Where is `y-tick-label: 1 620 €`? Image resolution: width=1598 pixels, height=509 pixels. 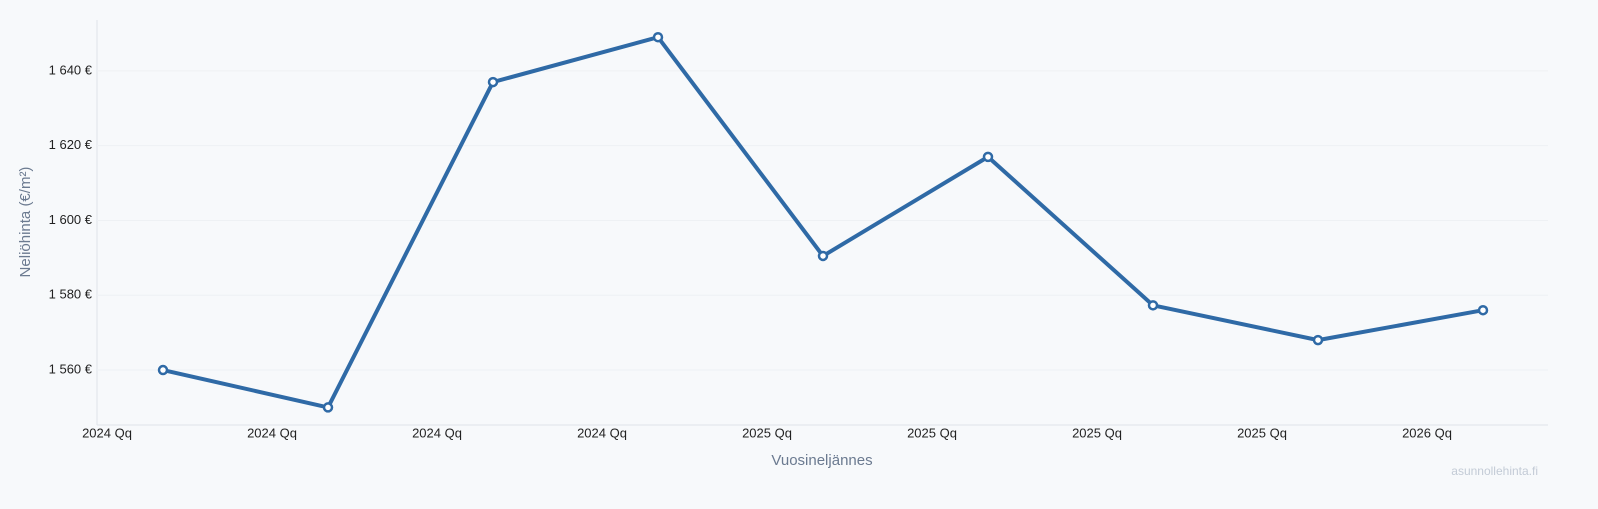
y-tick-label: 1 620 € is located at coordinates (71, 144).